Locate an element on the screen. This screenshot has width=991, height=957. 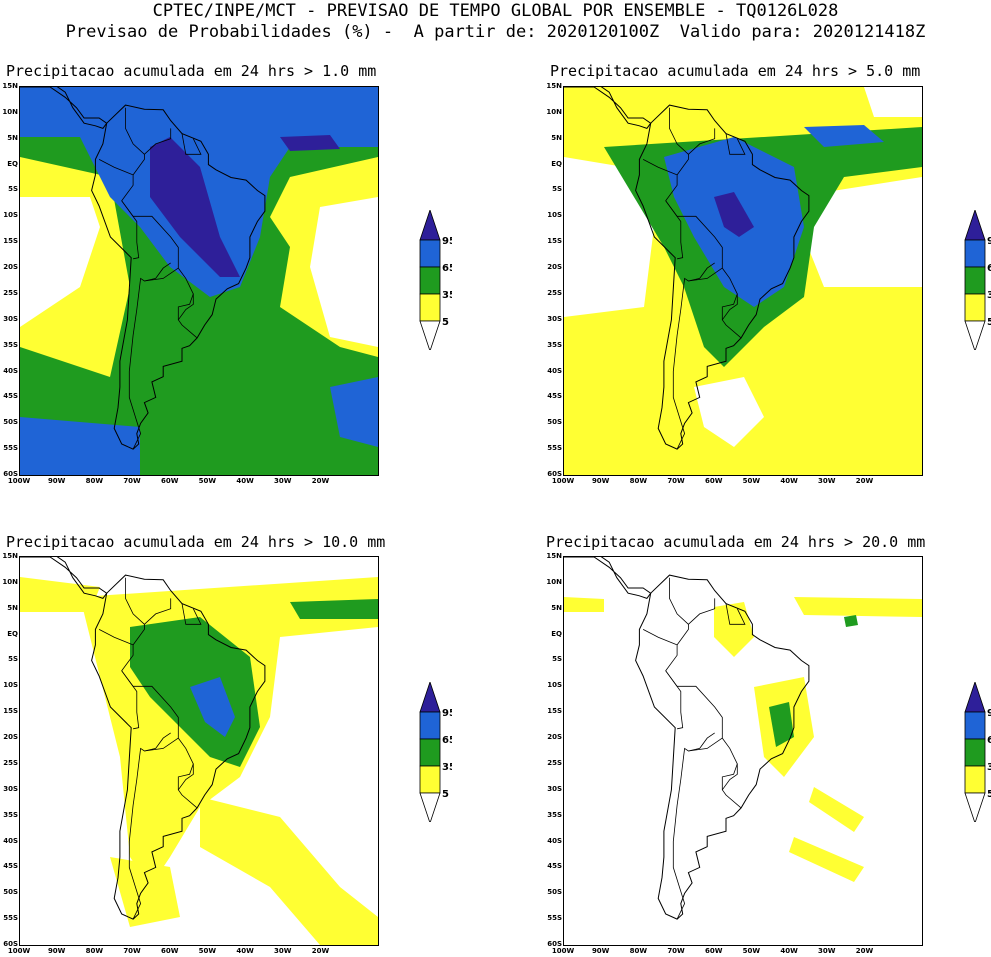
panel-3-map-svg is located at coordinates (199, 751).